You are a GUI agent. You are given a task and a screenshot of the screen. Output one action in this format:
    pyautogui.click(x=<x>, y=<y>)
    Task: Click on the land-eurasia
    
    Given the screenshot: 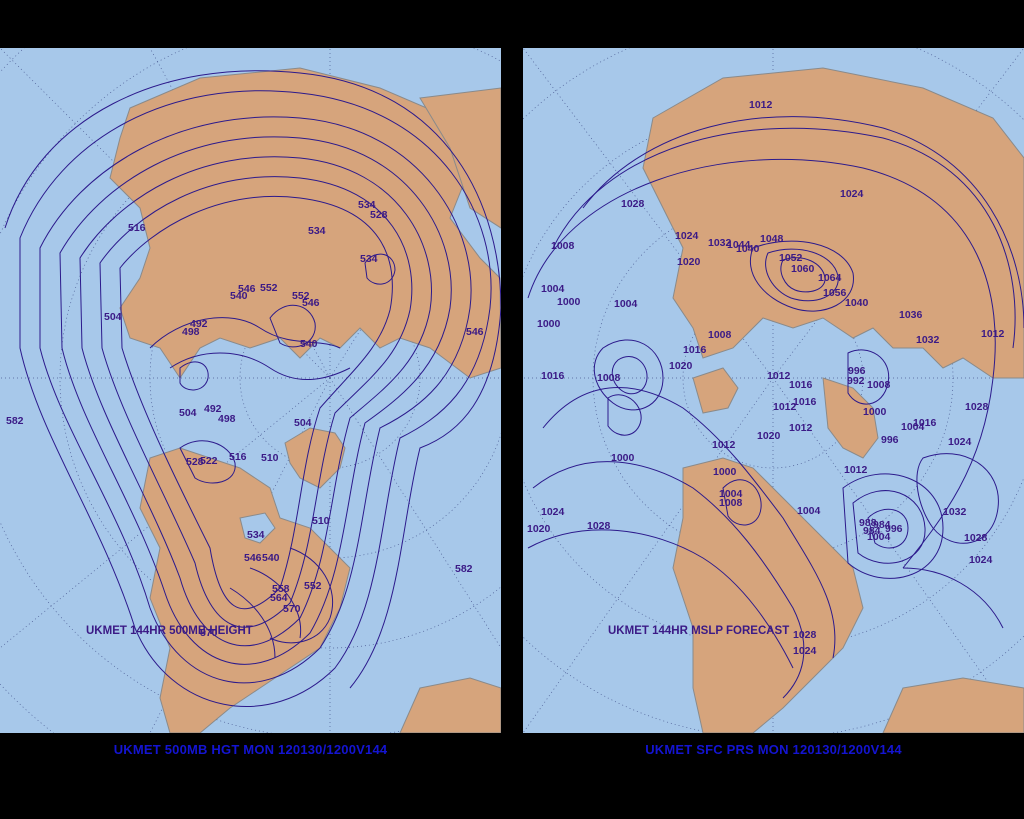 What is the action you would take?
    pyautogui.click(x=833, y=223)
    